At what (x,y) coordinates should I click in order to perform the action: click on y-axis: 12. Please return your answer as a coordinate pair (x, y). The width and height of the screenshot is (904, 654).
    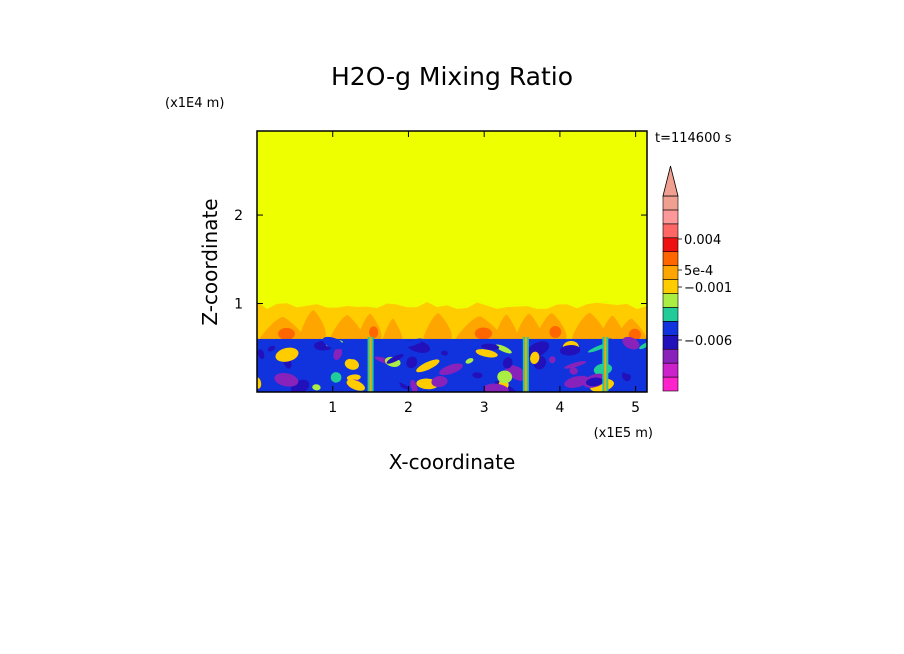
    Looking at the image, I should click on (440, 260).